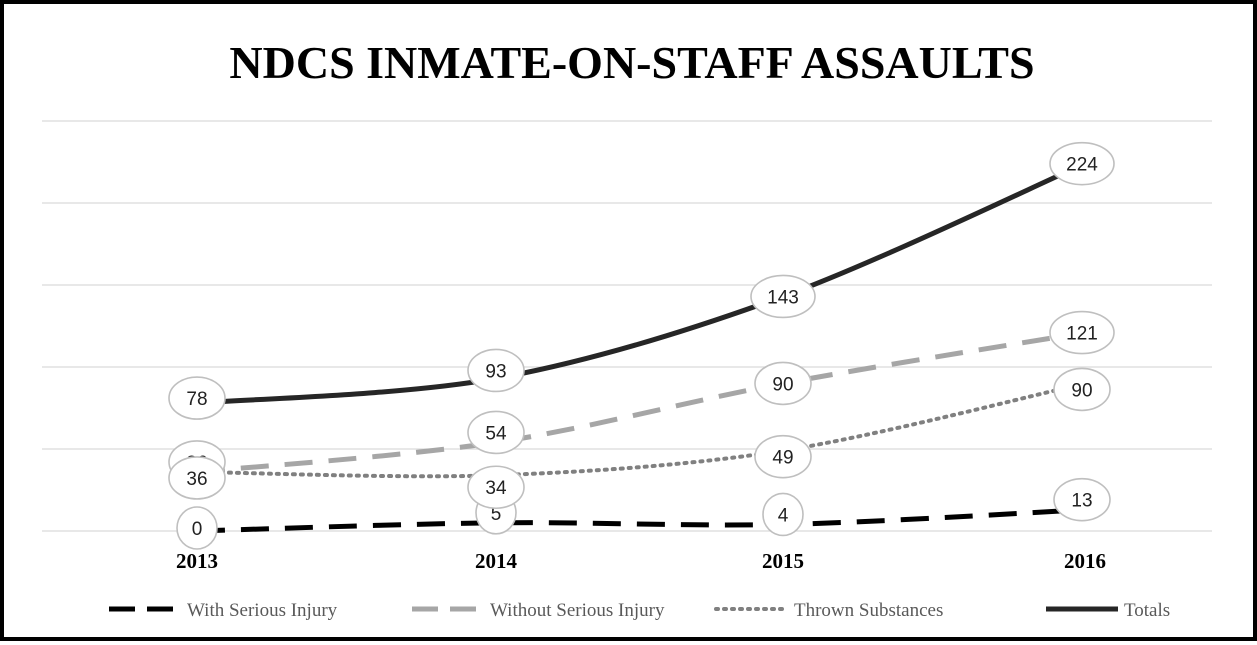 This screenshot has height=645, width=1257. I want to click on data-label: 54, so click(496, 432).